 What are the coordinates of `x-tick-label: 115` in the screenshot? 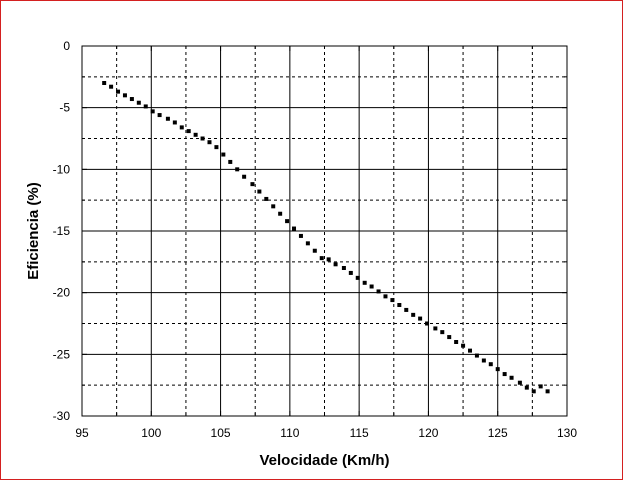 It's located at (359, 433).